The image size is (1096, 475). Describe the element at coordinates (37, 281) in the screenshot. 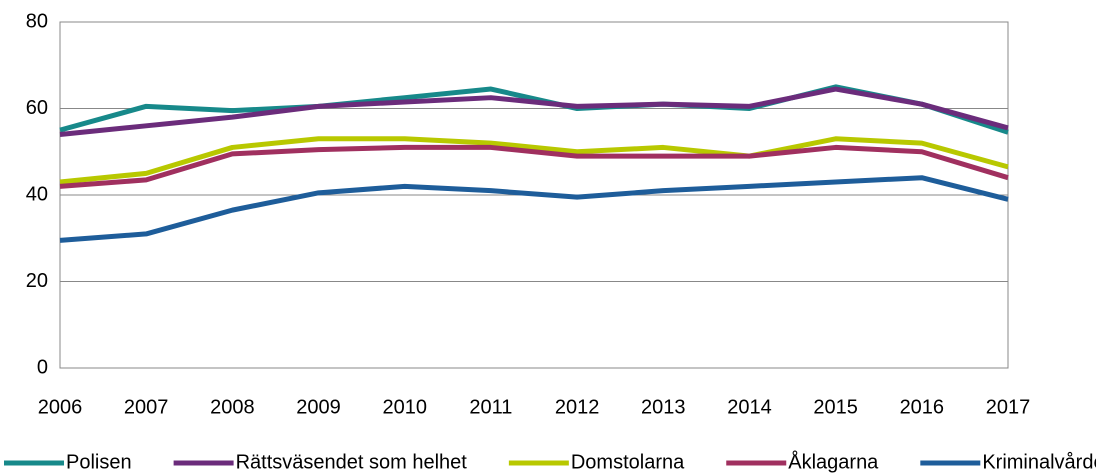

I see `y-tick-label: 20` at that location.